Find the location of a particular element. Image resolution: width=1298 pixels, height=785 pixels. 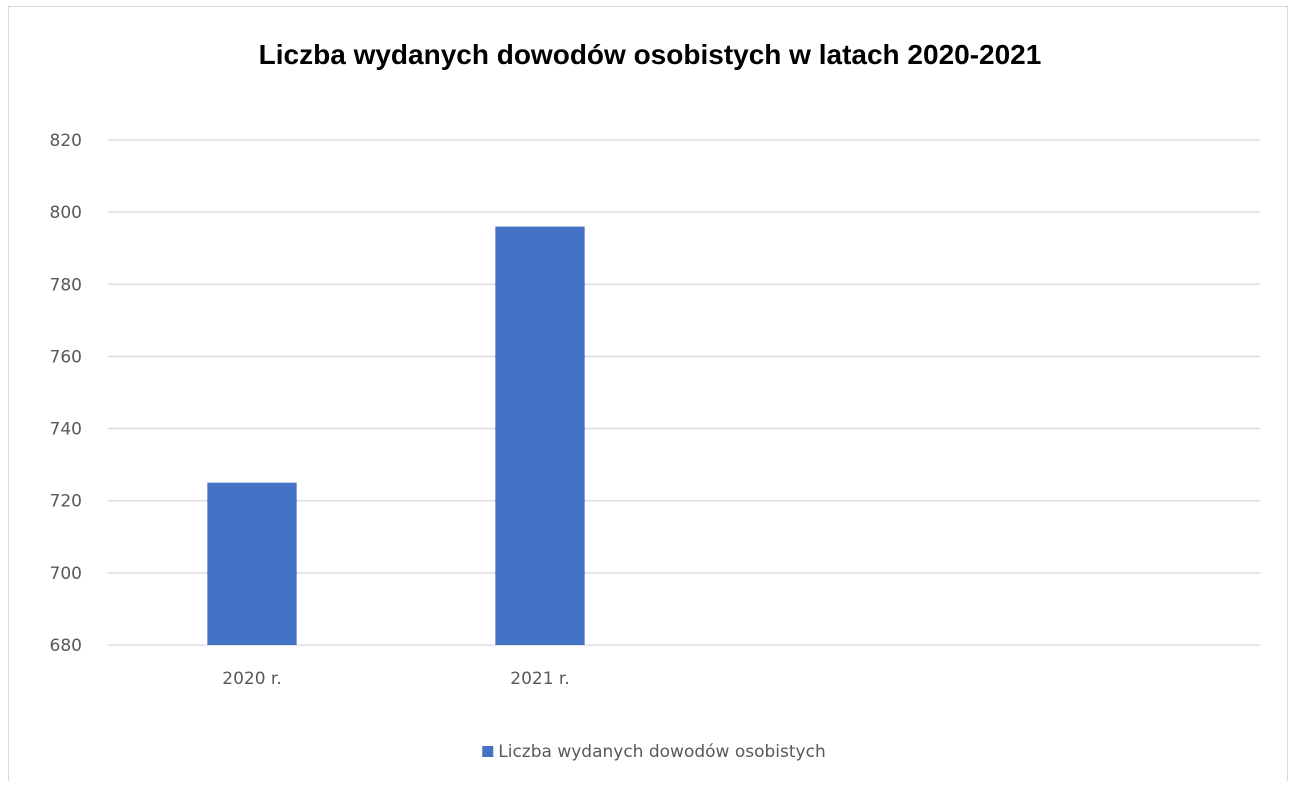

x-tick-label: 2020 r. is located at coordinates (252, 679).